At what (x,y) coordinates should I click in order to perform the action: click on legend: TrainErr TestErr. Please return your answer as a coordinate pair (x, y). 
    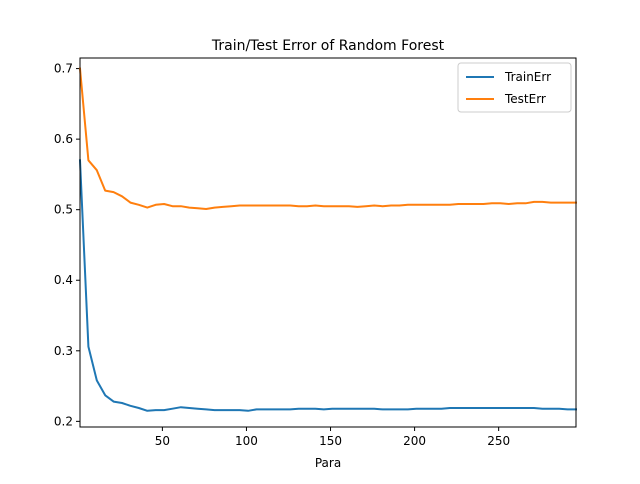
    Looking at the image, I should click on (514, 87).